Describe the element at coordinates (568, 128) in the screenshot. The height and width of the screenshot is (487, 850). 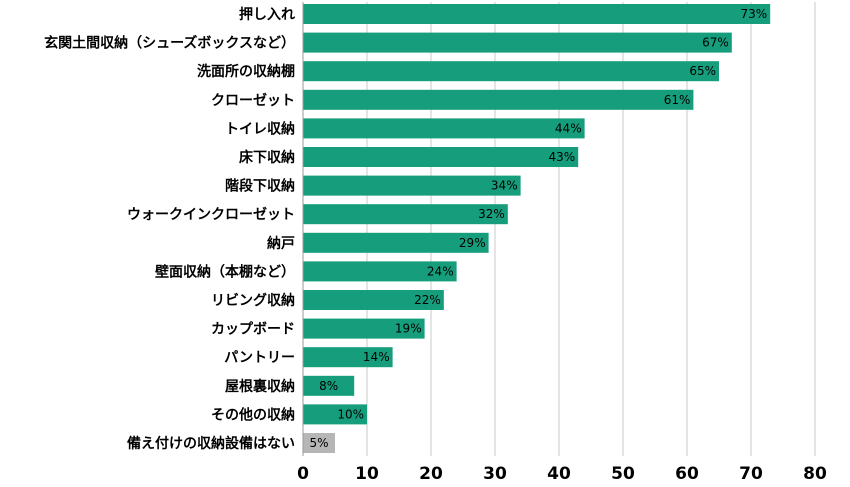
I see `data-label: 44%` at that location.